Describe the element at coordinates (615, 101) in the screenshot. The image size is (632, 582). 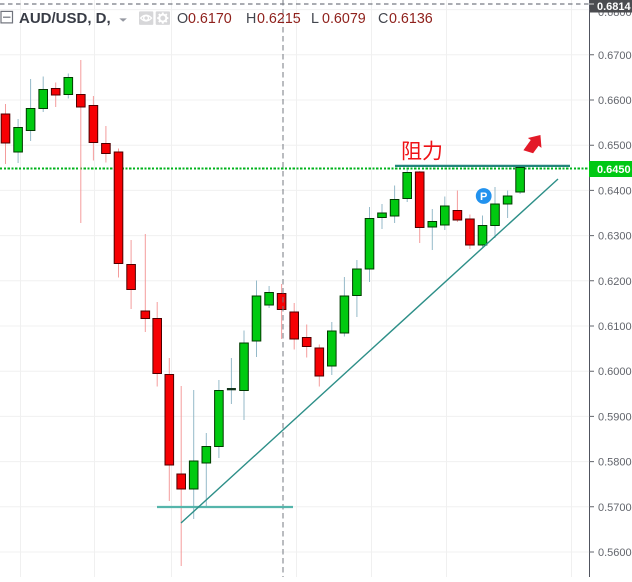
I see `svg-text: 0.6600` at that location.